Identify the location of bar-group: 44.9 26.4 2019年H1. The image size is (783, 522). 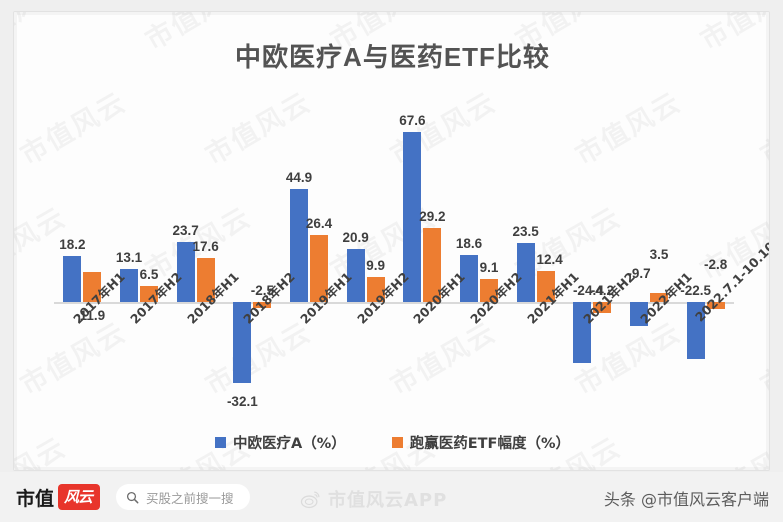
(318, 232).